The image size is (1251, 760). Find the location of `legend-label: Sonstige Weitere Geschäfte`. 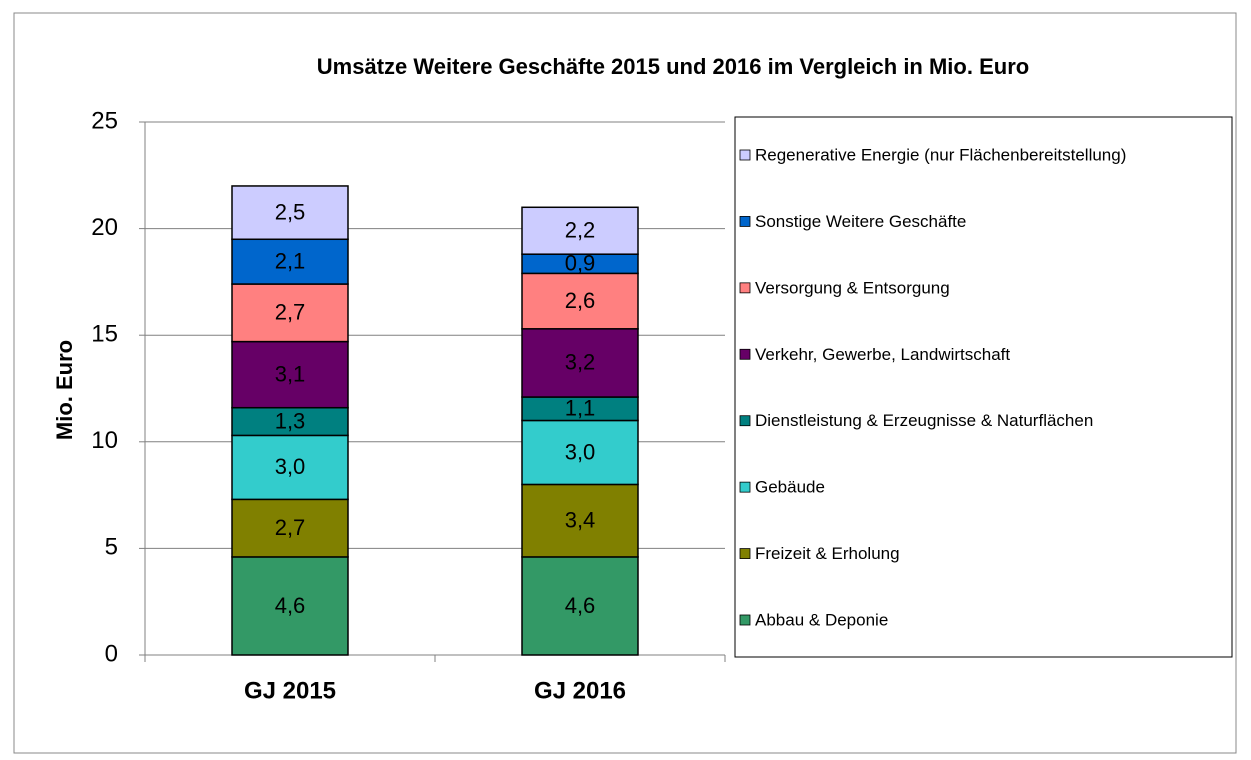

legend-label: Sonstige Weitere Geschäfte is located at coordinates (860, 221).